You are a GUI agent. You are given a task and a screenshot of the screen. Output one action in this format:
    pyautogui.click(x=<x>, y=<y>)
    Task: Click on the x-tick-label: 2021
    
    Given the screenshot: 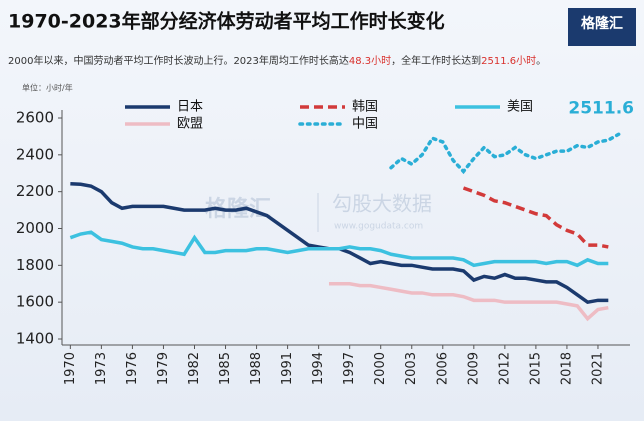 What is the action you would take?
    pyautogui.click(x=597, y=368)
    